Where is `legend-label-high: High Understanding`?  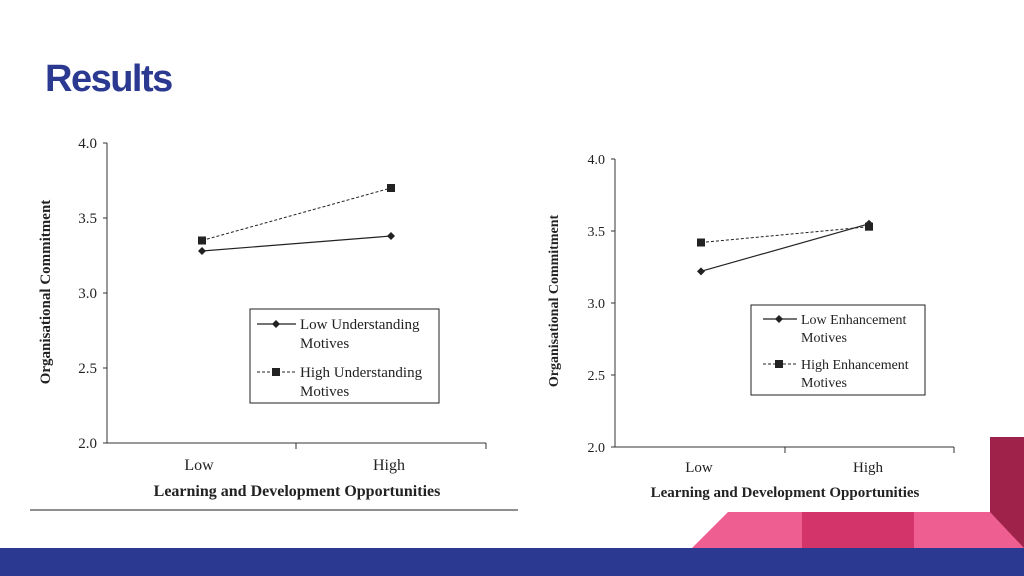
legend-label-high: High Understanding is located at coordinates (361, 373).